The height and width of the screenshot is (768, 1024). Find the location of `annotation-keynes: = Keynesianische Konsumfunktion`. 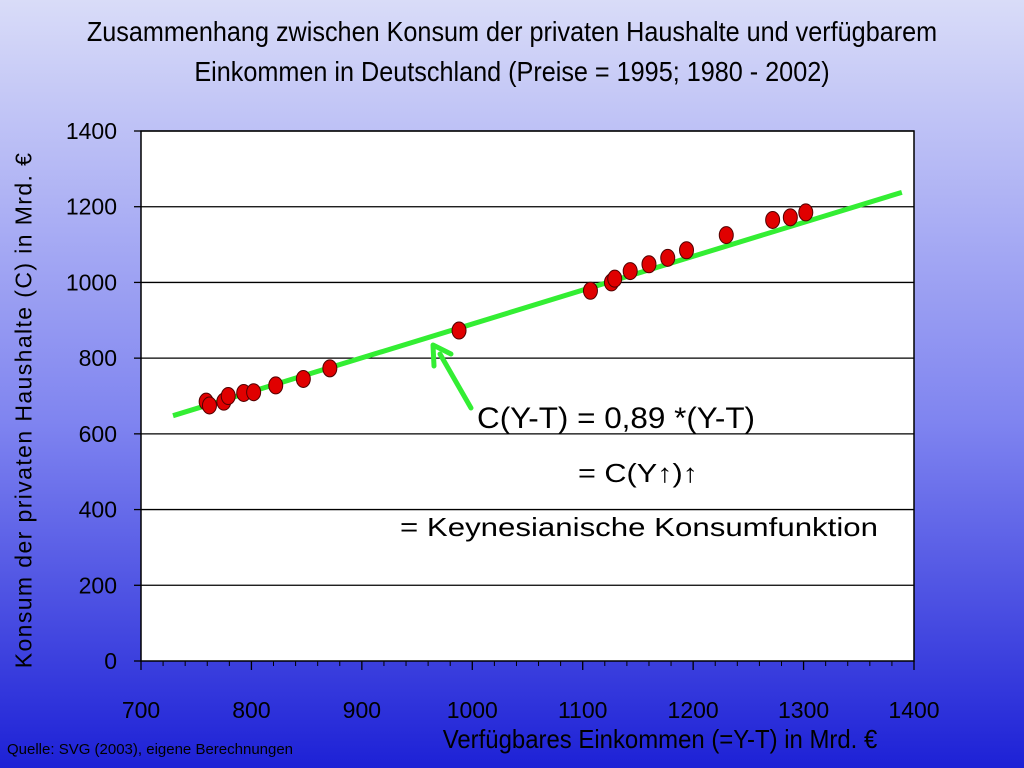

annotation-keynes: = Keynesianische Konsumfunktion is located at coordinates (639, 527).